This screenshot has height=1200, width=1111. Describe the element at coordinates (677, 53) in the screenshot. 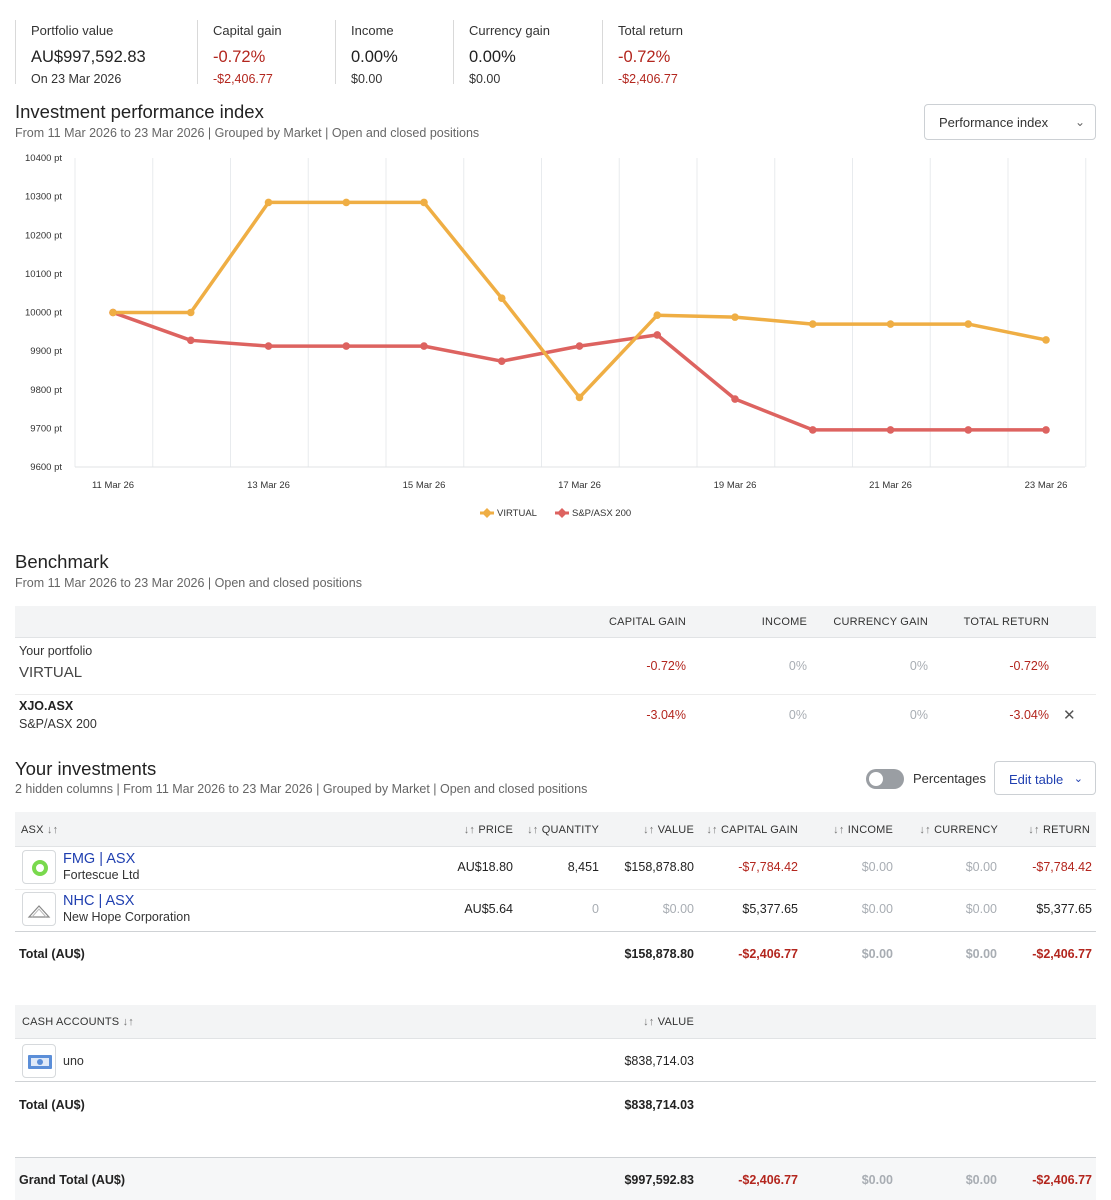

I see `summary-total-return: Total return -0.72% -$2,406.77` at that location.